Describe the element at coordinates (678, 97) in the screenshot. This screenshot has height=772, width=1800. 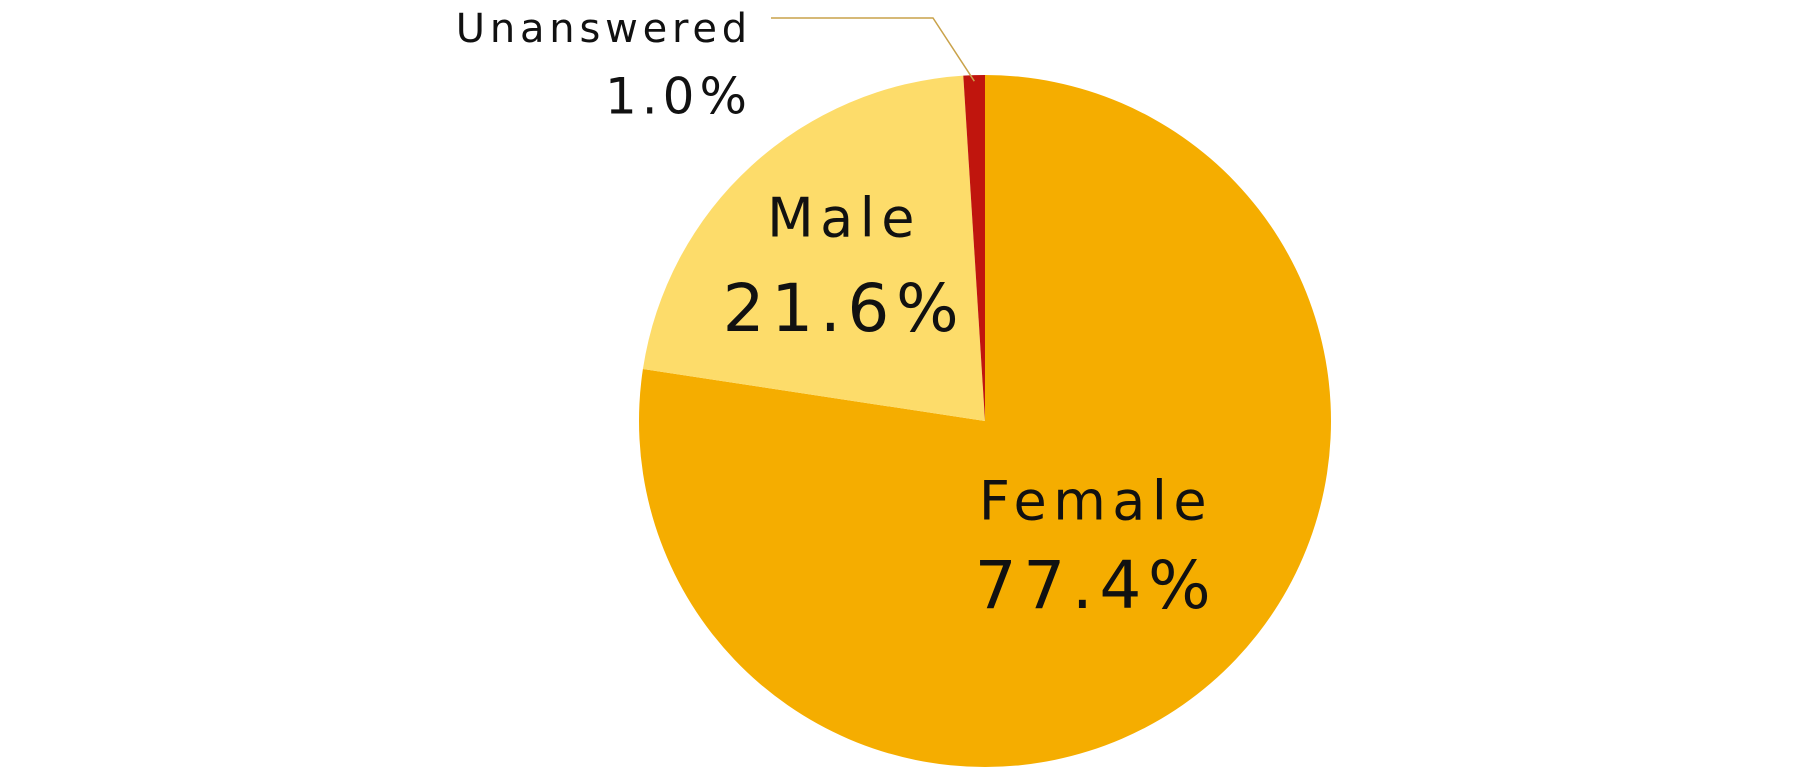
I see `value-label: 1.0%` at that location.